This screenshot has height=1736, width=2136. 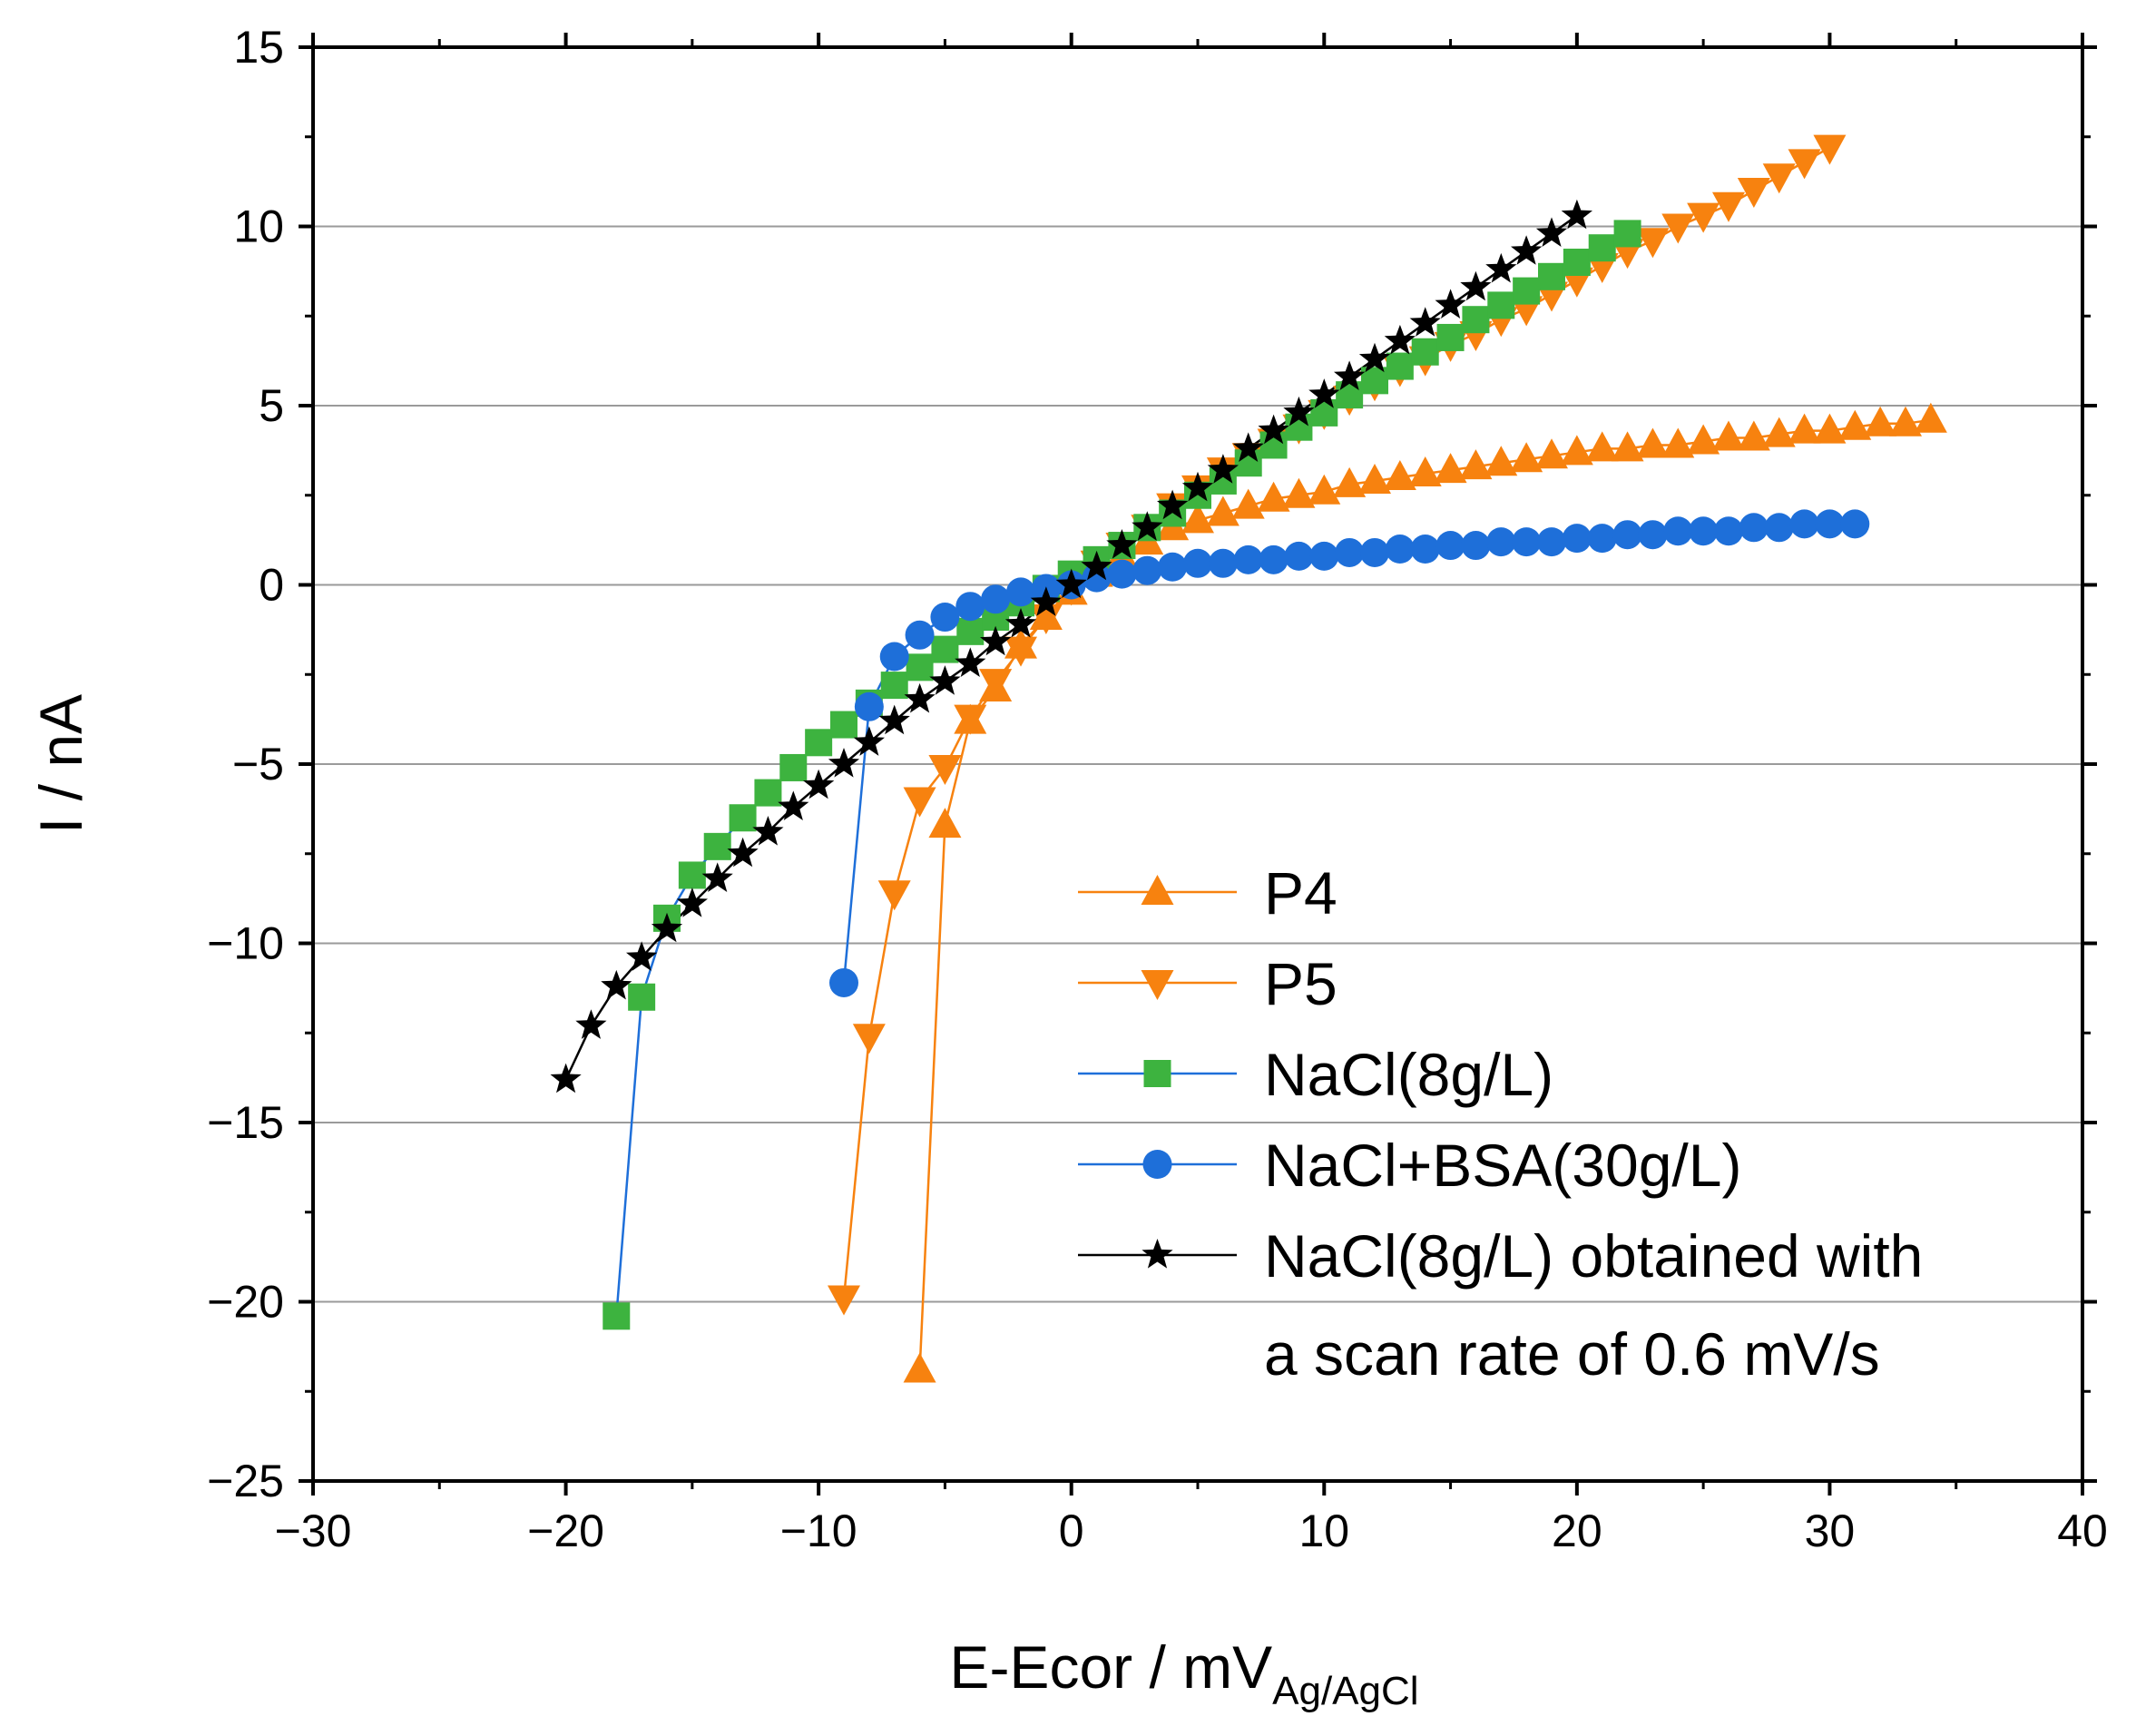 What do you see at coordinates (258, 48) in the screenshot?
I see `y-tick-label: 15` at bounding box center [258, 48].